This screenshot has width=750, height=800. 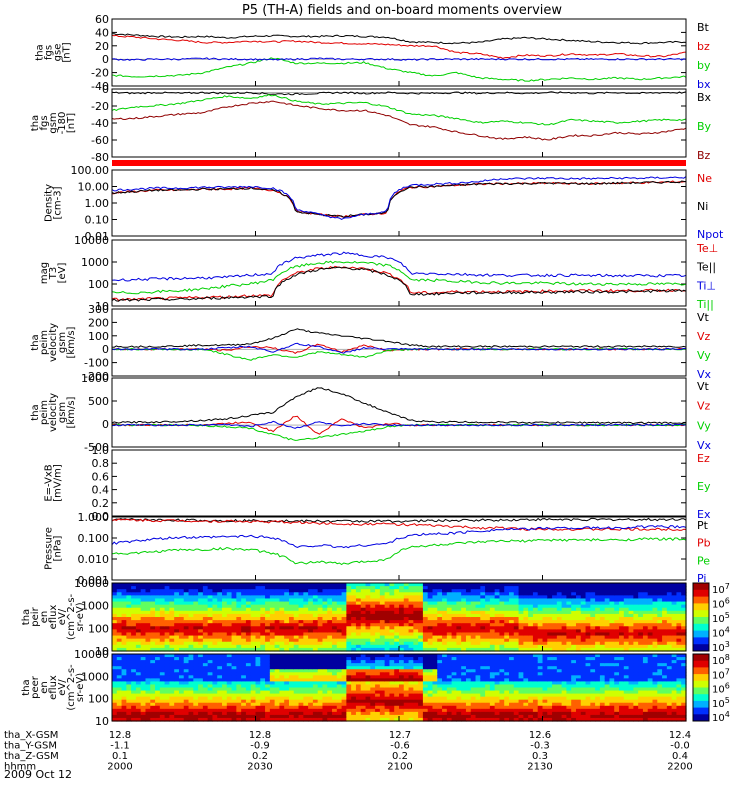 I want to click on legend-entry: Pt, so click(x=703, y=525).